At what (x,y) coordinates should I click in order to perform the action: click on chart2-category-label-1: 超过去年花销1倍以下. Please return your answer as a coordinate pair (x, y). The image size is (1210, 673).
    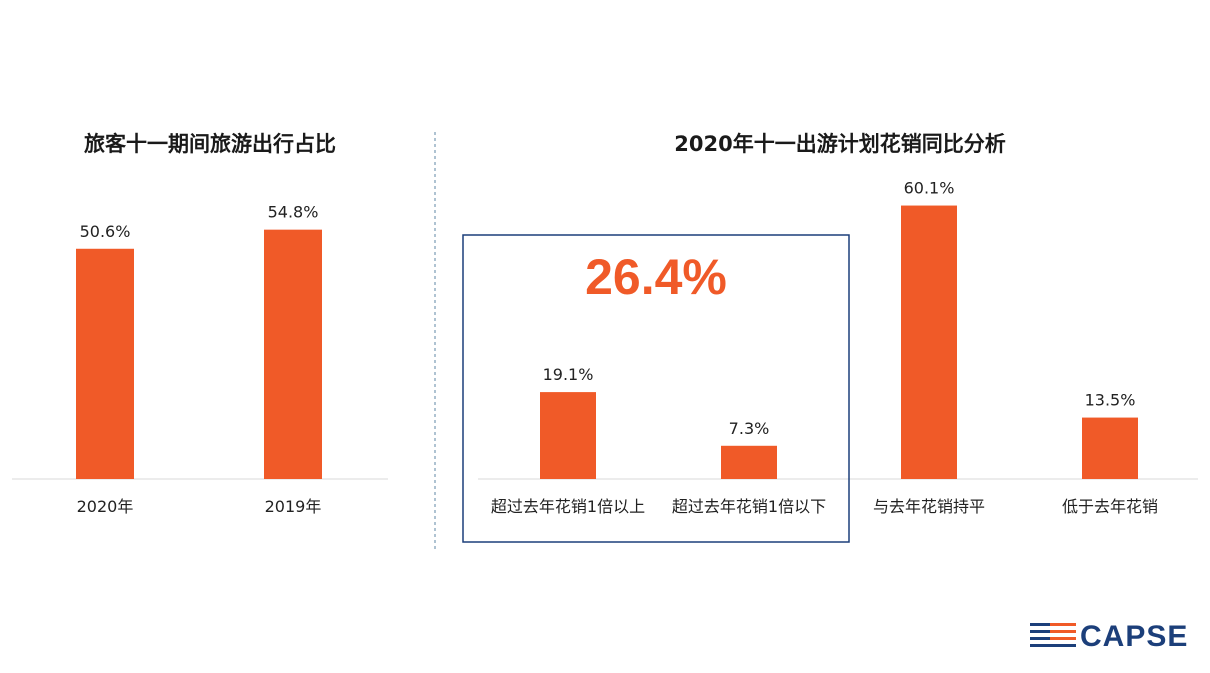
    Looking at the image, I should click on (749, 506).